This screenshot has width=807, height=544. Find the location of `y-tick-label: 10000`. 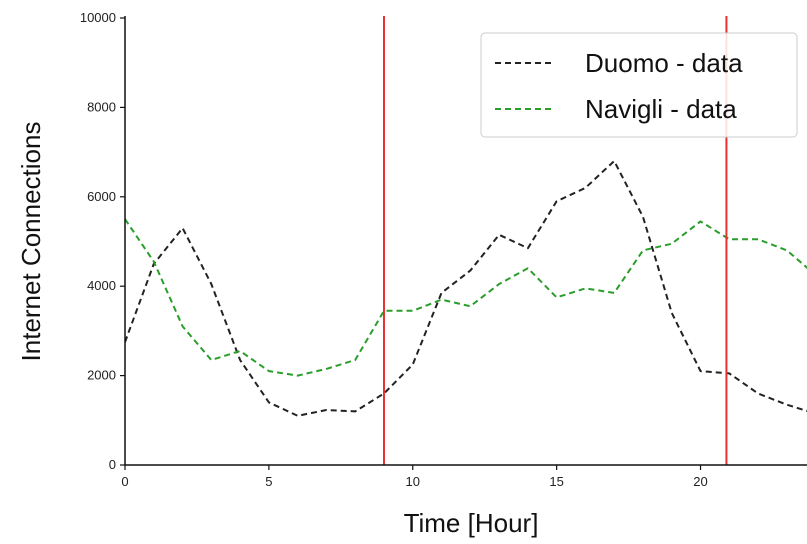

y-tick-label: 10000 is located at coordinates (98, 17).